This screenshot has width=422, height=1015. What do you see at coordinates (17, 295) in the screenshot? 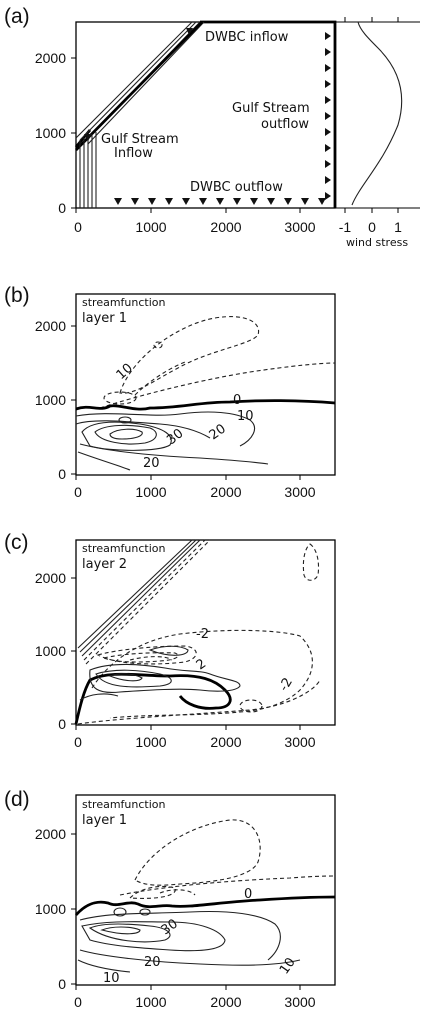
I see `panel-b-label: (b)` at bounding box center [17, 295].